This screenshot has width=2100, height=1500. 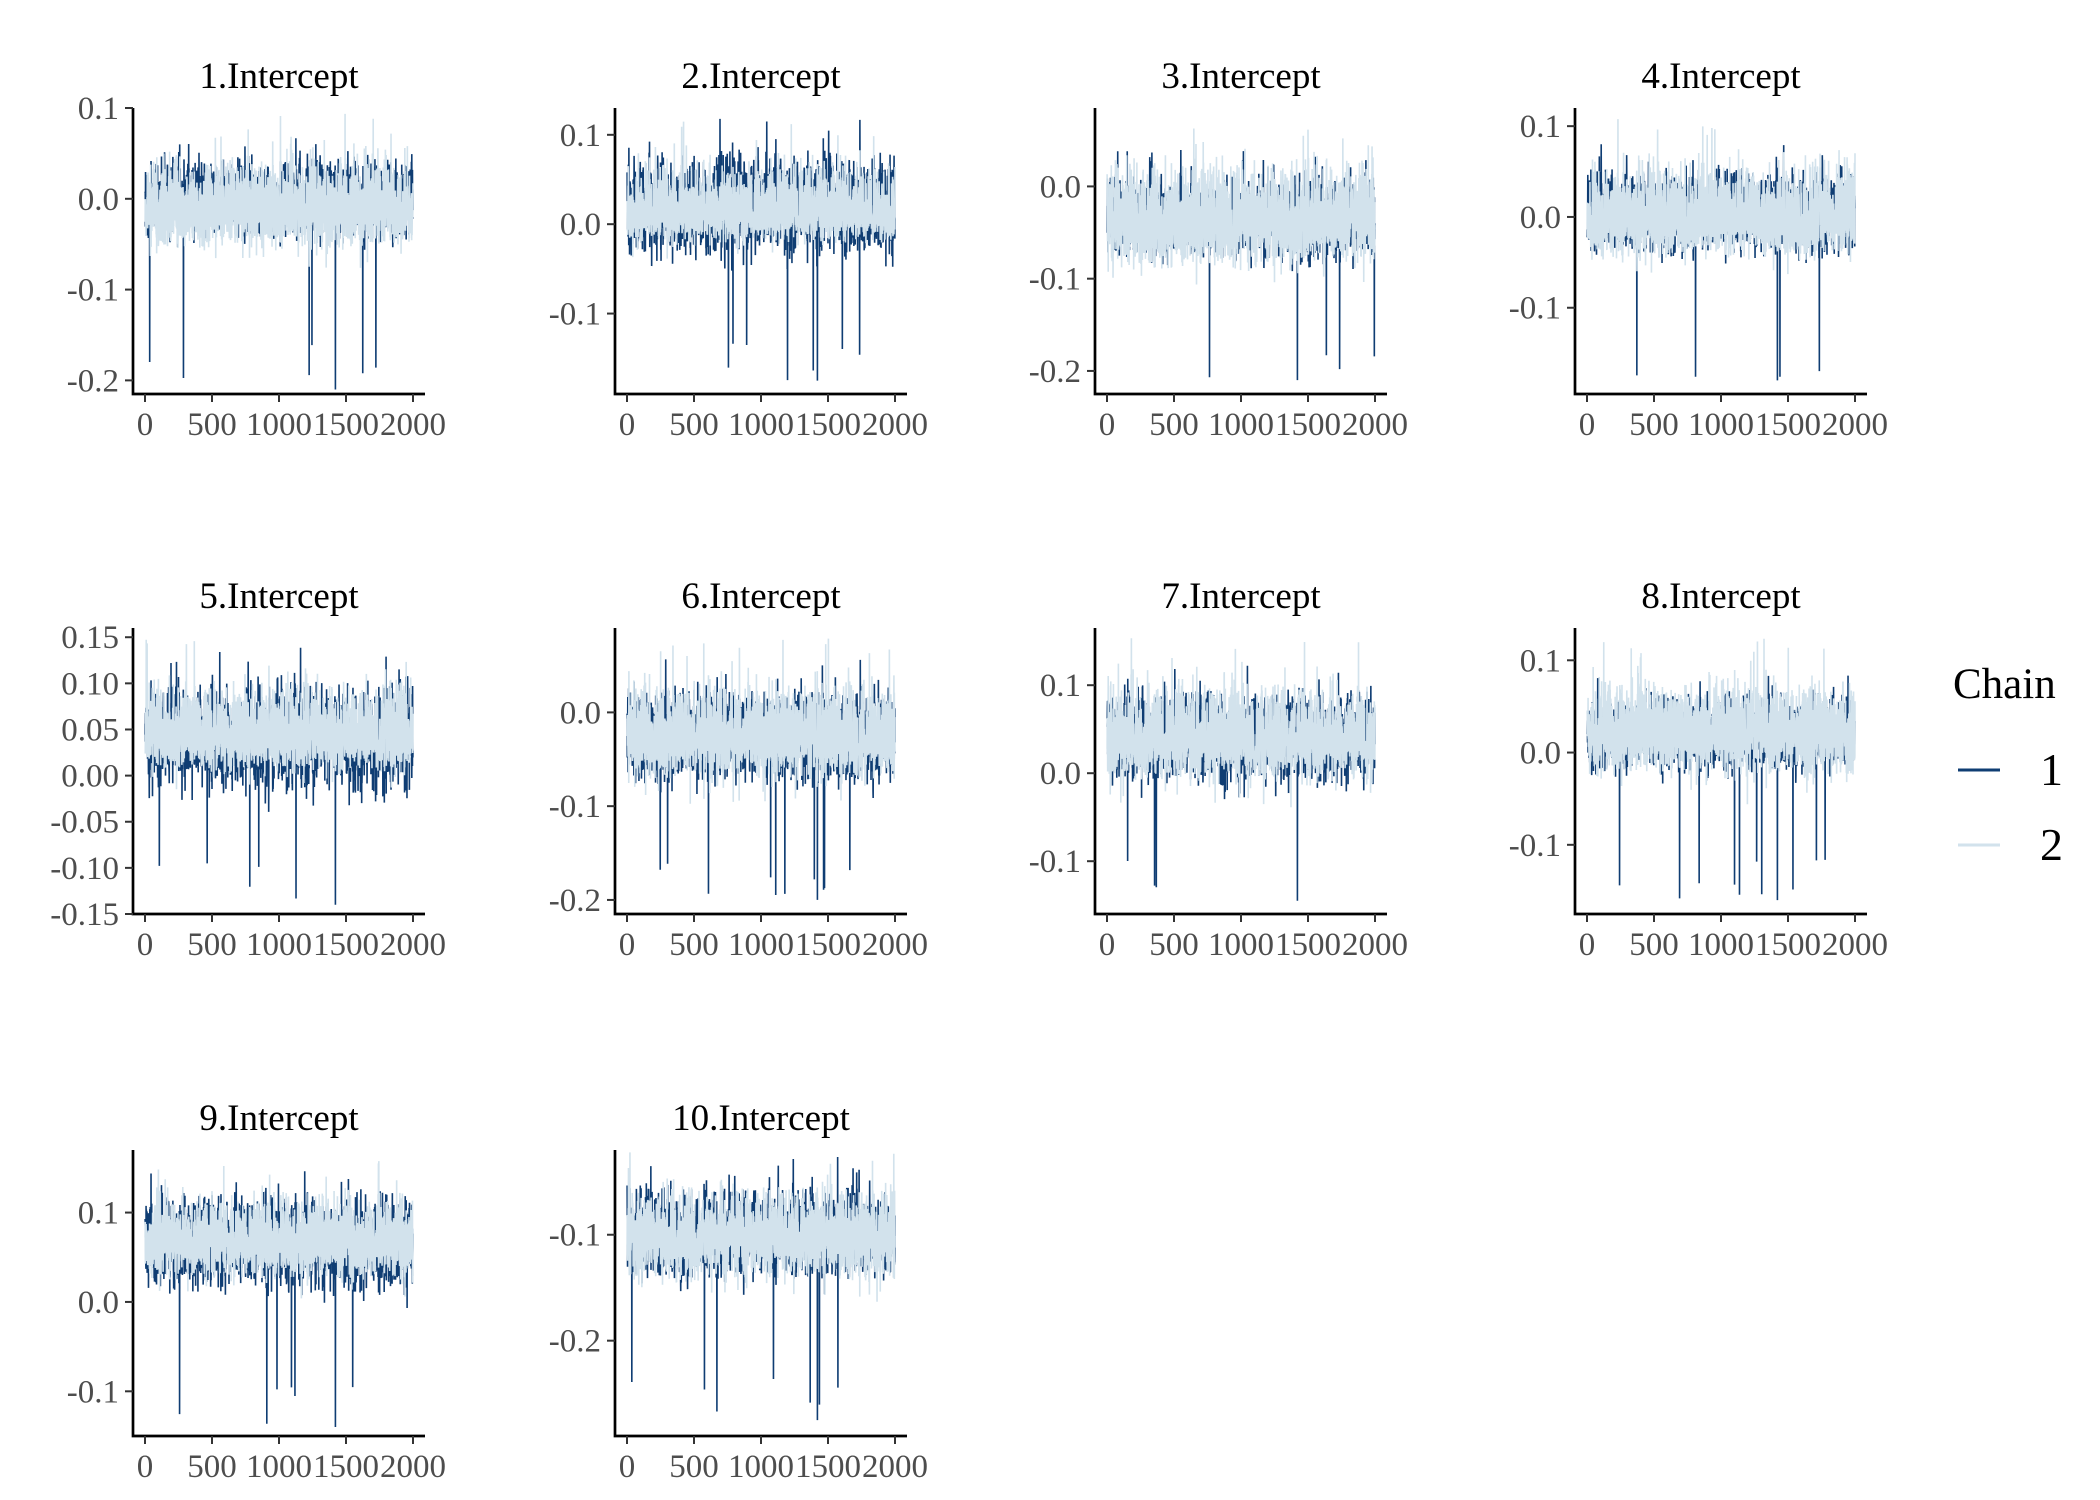 What do you see at coordinates (84, 915) in the screenshot?
I see `y-tick-label: -0.15` at bounding box center [84, 915].